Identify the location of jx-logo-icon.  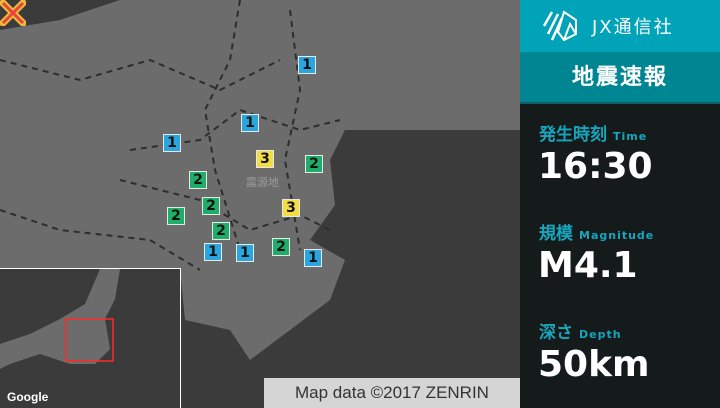
(559, 26).